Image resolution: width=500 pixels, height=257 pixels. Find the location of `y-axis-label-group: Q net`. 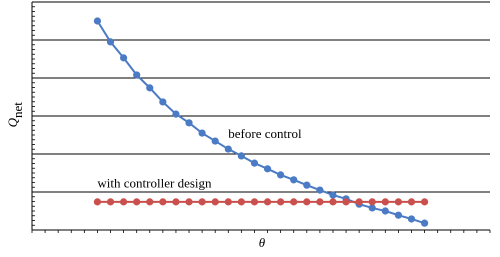

y-axis-label-group: Q net is located at coordinates (15, 115).